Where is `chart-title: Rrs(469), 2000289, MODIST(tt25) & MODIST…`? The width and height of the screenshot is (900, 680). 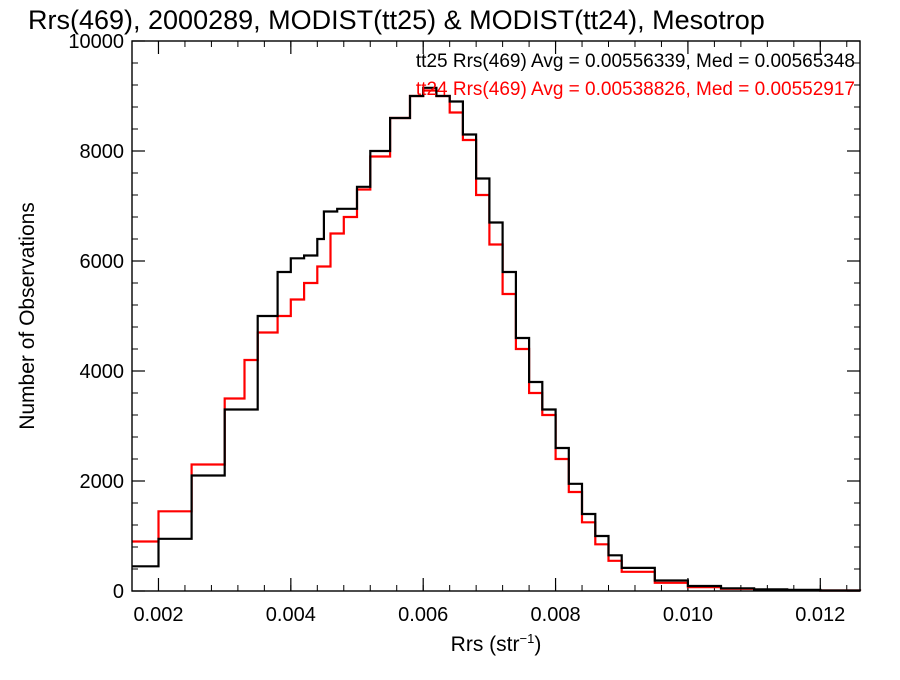
chart-title: Rrs(469), 2000289, MODIST(tt25) & MODIST… is located at coordinates (396, 20).